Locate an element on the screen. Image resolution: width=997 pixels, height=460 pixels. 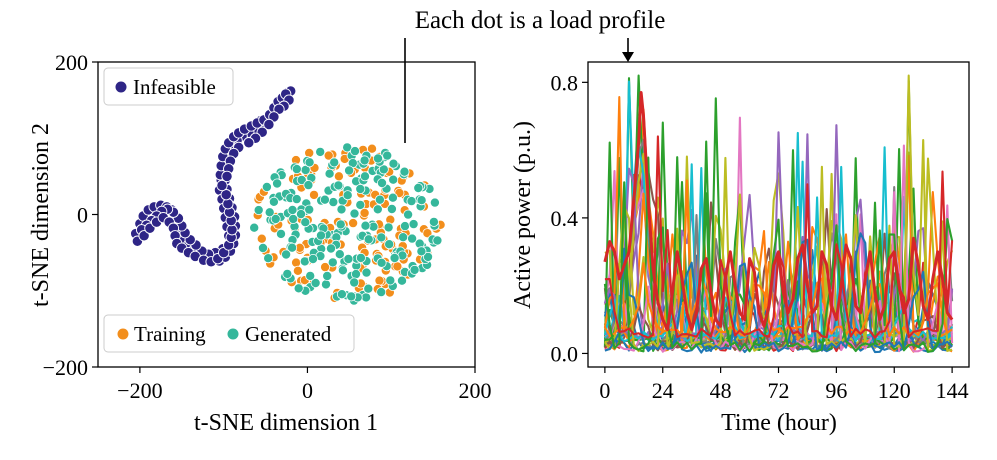
tsne-x-tick-label: 200 is located at coordinates (475, 390).